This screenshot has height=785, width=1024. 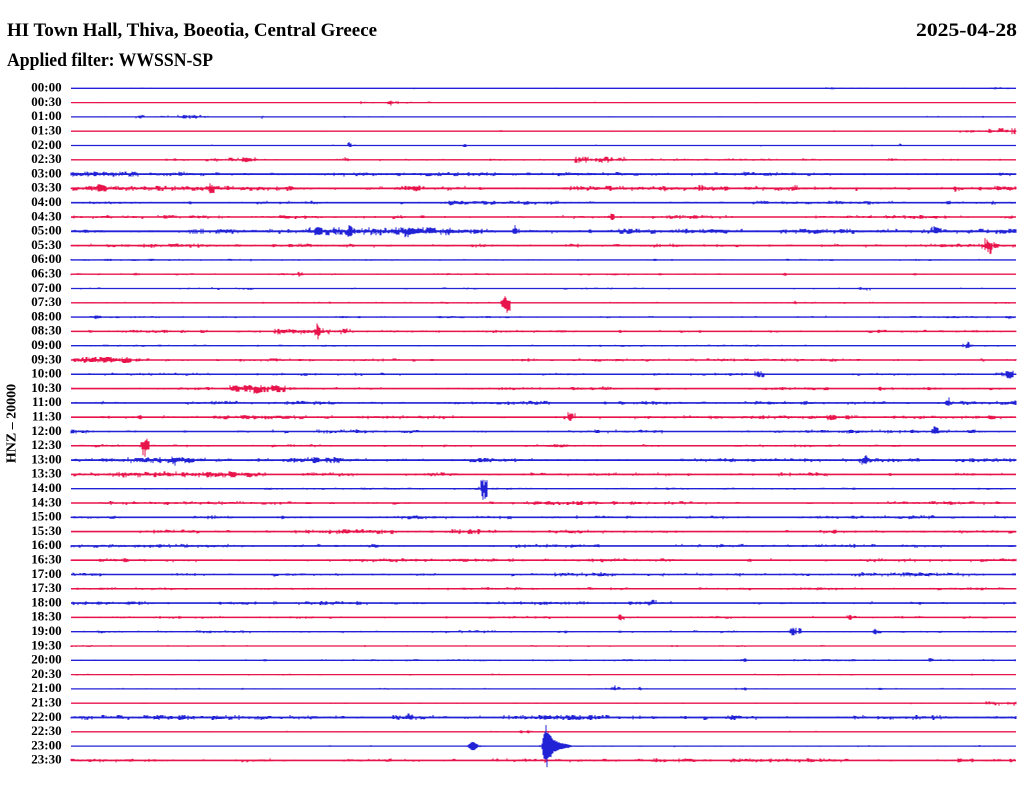 What do you see at coordinates (46, 616) in the screenshot?
I see `svg-text: 18:30` at bounding box center [46, 616].